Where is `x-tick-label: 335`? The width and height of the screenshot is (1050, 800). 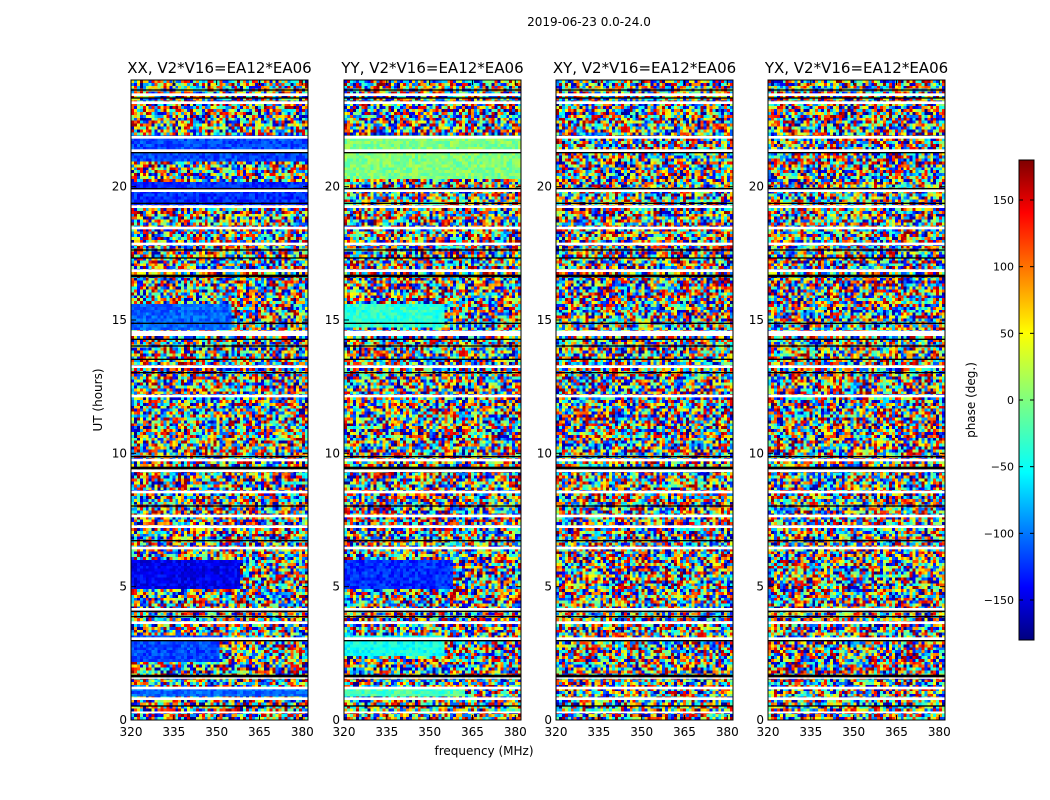 x-tick-label: 335 is located at coordinates (598, 732).